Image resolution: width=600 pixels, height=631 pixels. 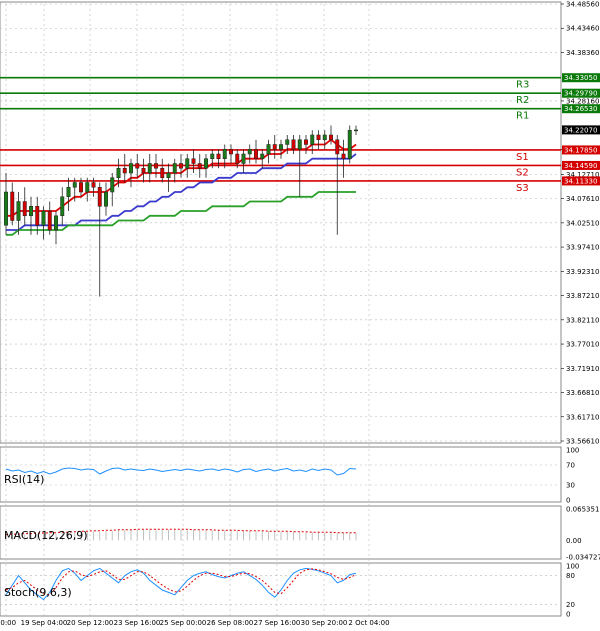 What do you see at coordinates (582, 5) in the screenshot?
I see `price-axis-label: 34.48560` at bounding box center [582, 5].